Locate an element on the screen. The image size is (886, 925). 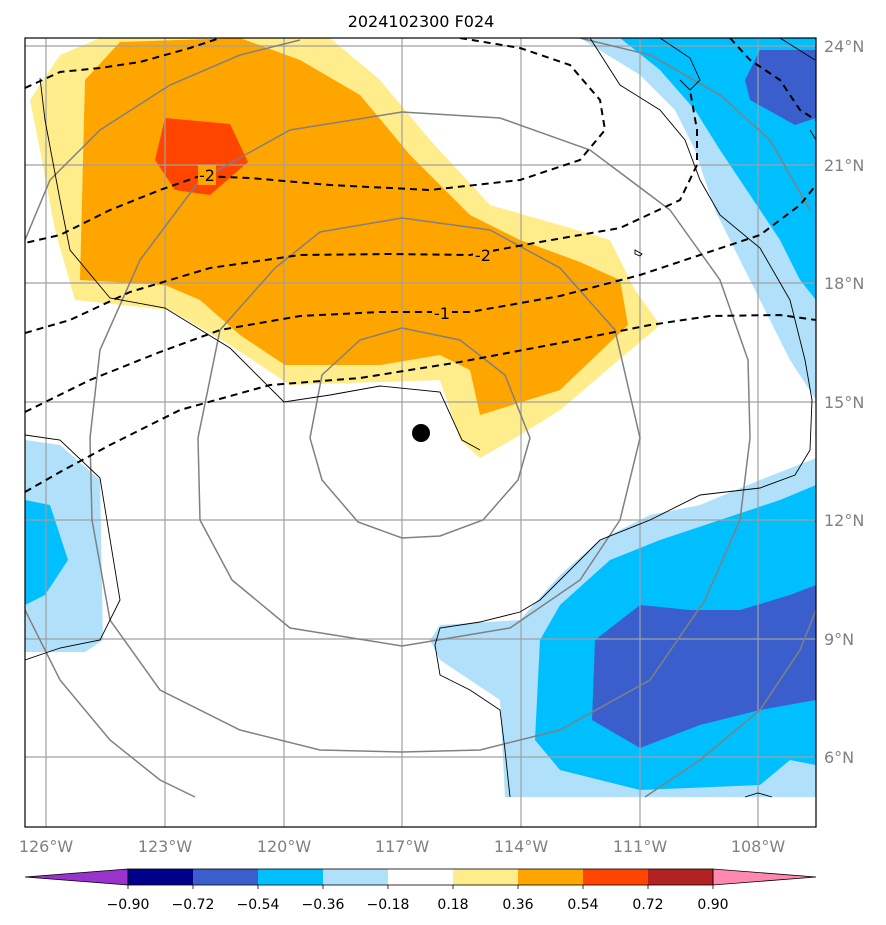
lon-label: 120°W is located at coordinates (284, 846).